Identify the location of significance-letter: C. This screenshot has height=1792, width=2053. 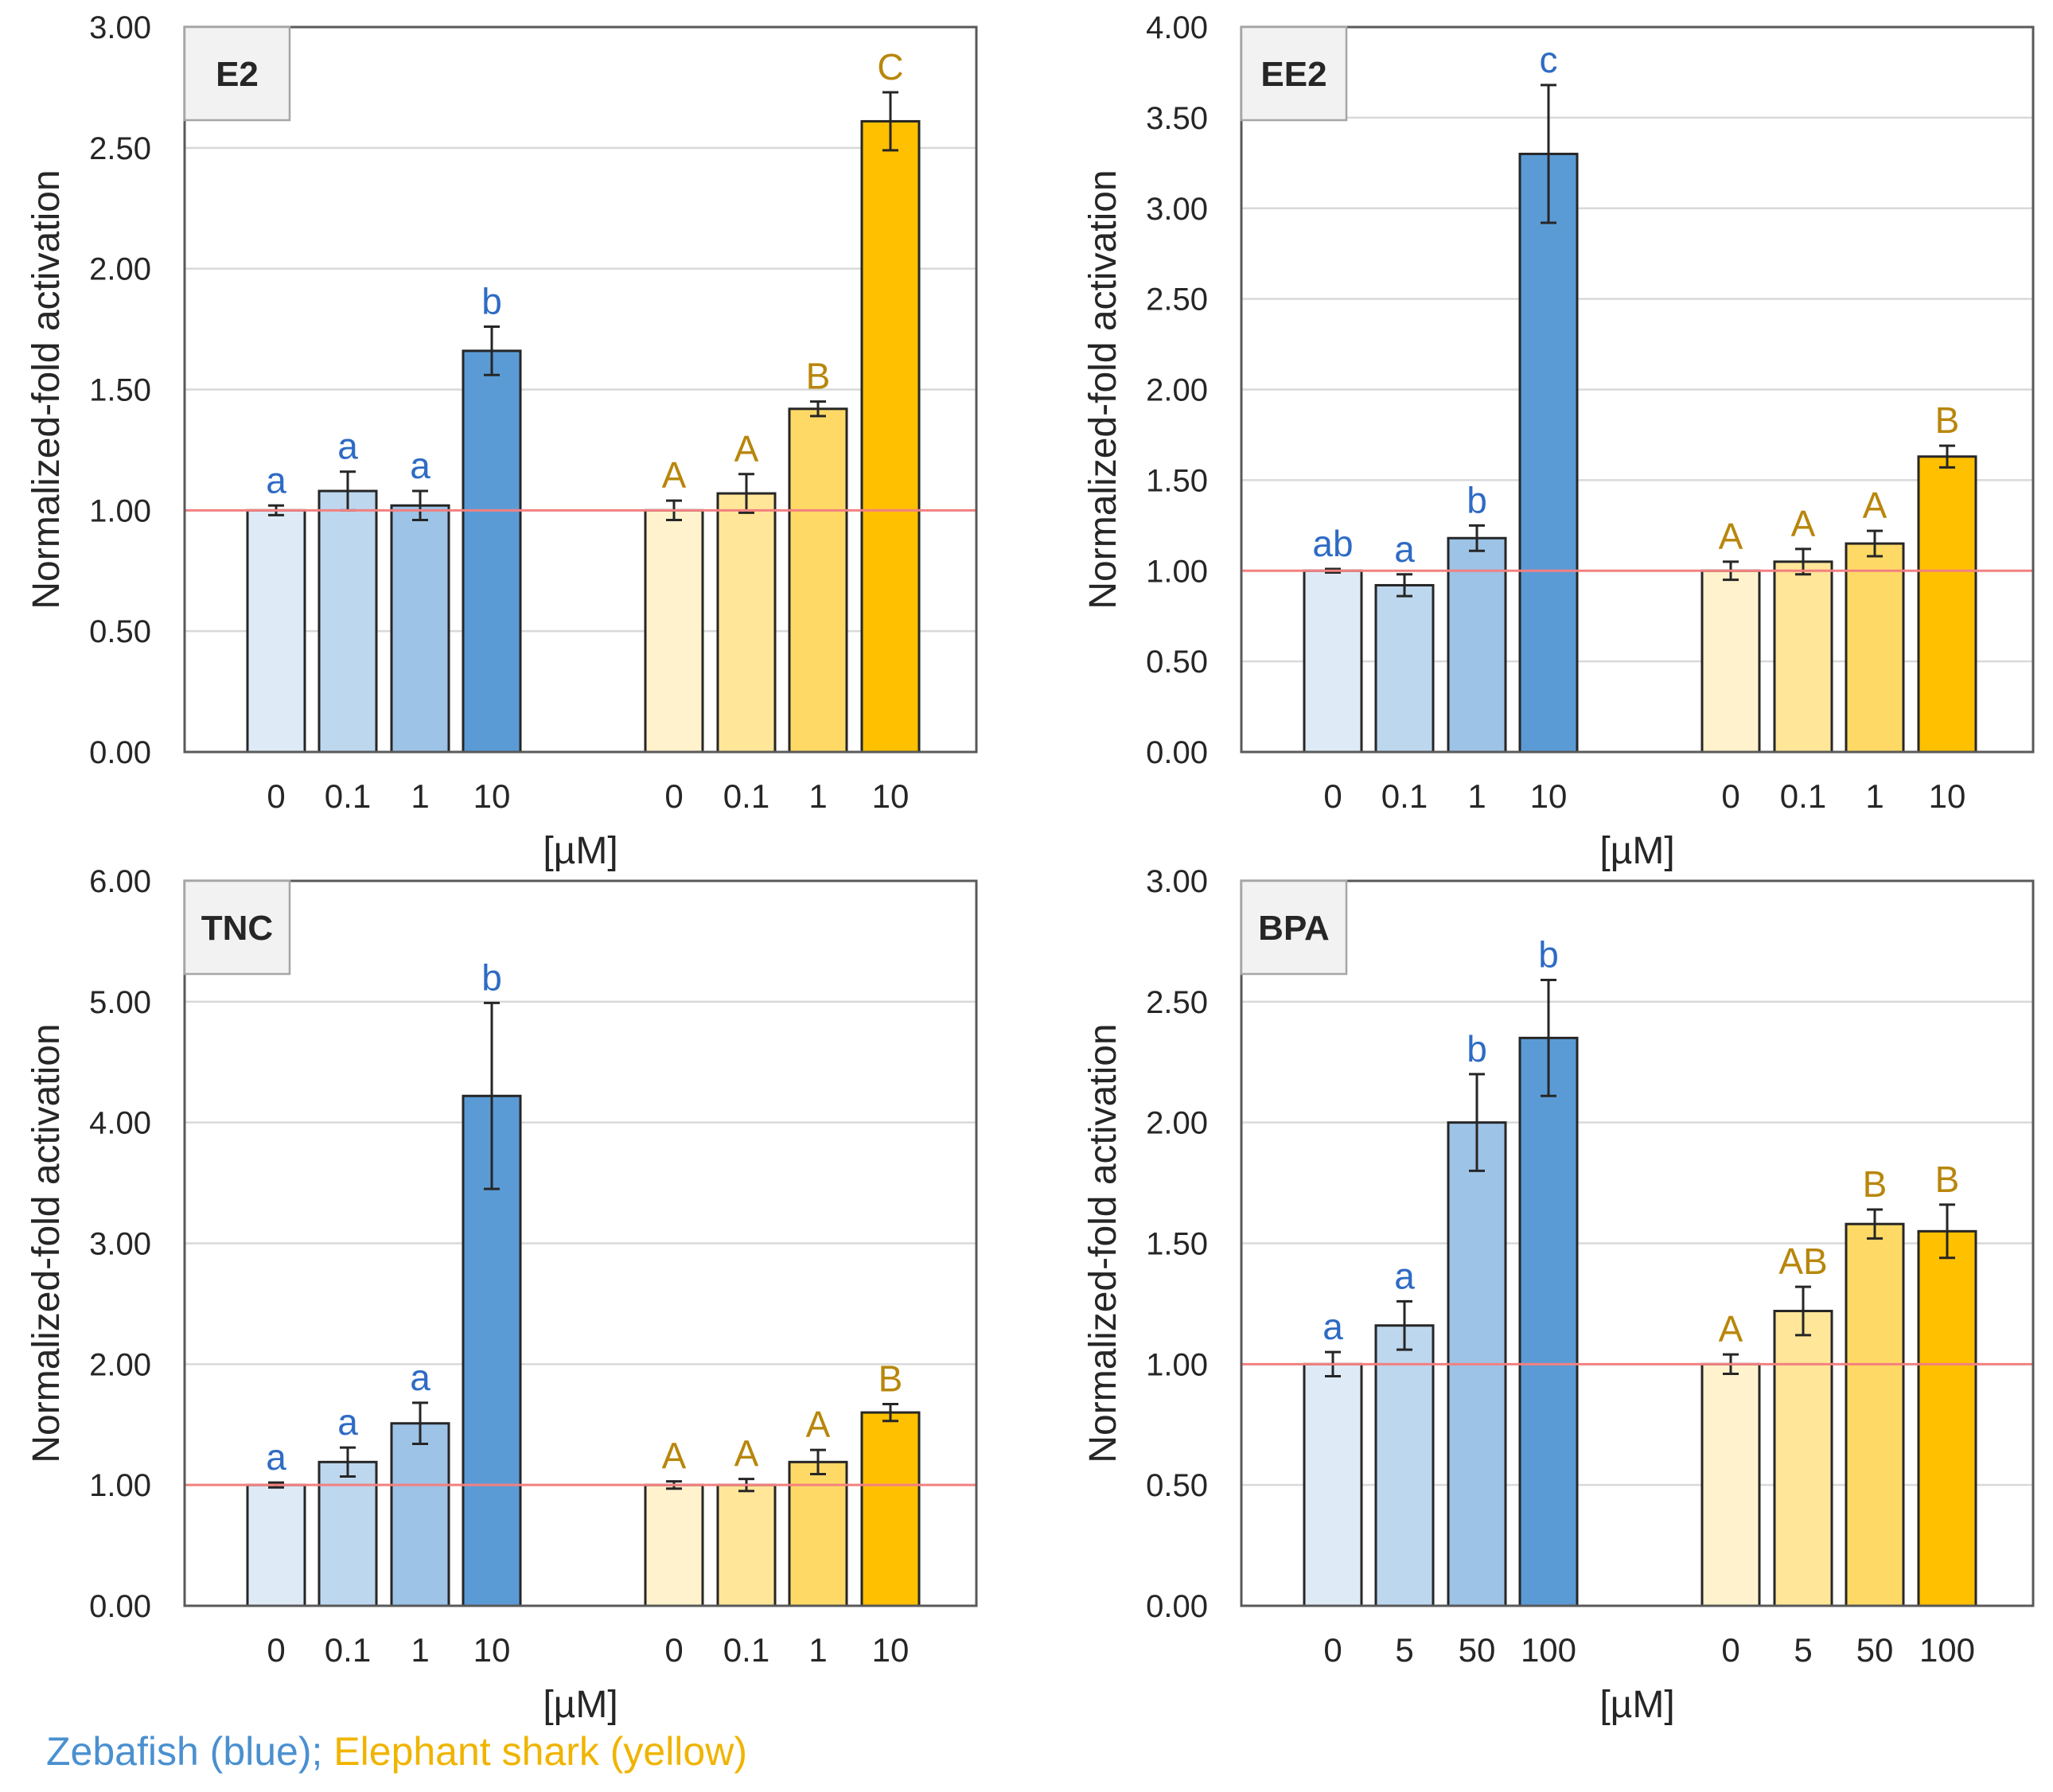
(890, 67).